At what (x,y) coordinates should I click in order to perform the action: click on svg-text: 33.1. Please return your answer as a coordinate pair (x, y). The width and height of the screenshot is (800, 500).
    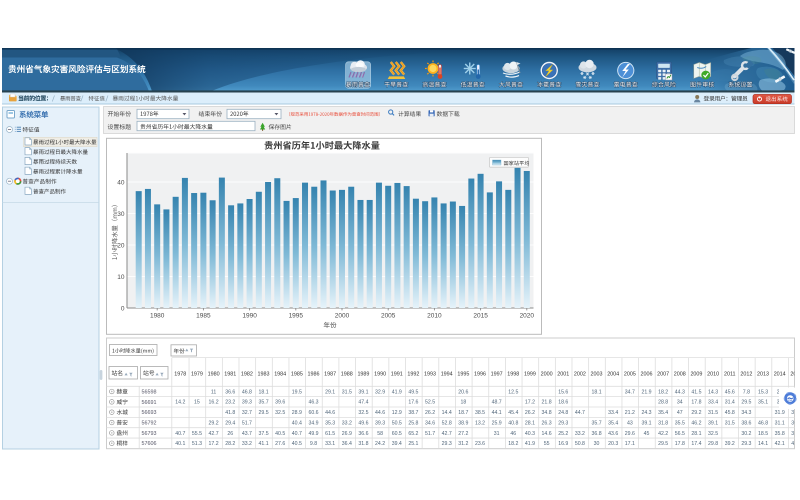
    Looking at the image, I should click on (330, 444).